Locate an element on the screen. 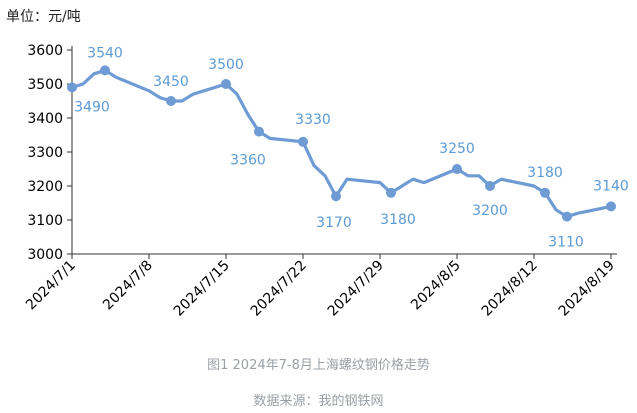 The width and height of the screenshot is (637, 413). data-label: 3540 is located at coordinates (105, 53).